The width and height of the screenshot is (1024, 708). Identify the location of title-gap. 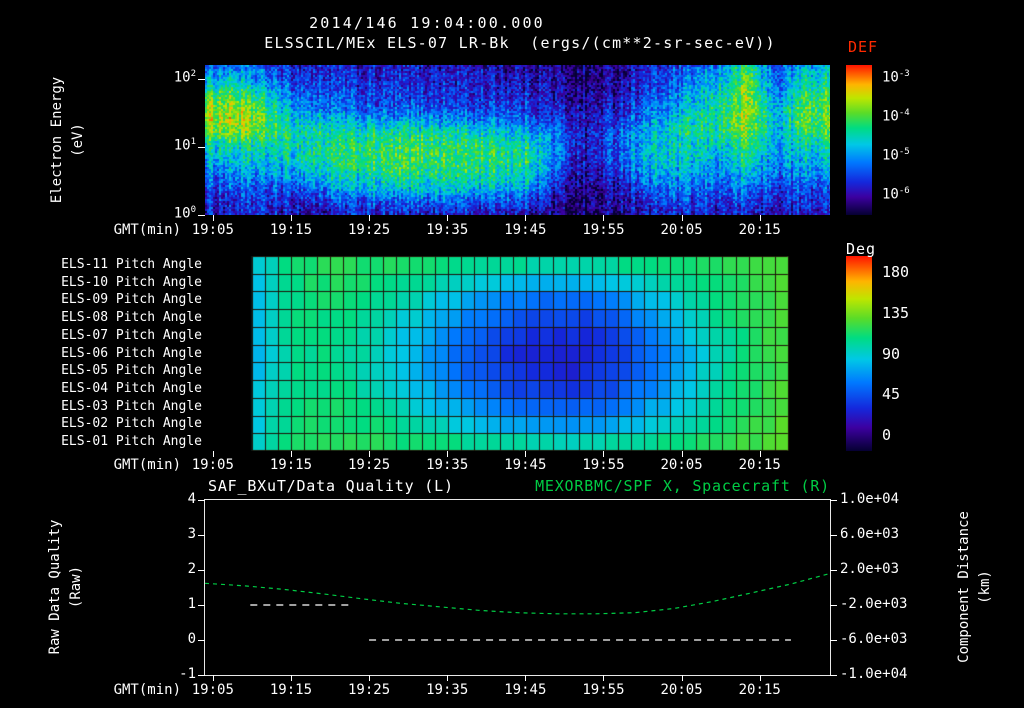
(520, 43).